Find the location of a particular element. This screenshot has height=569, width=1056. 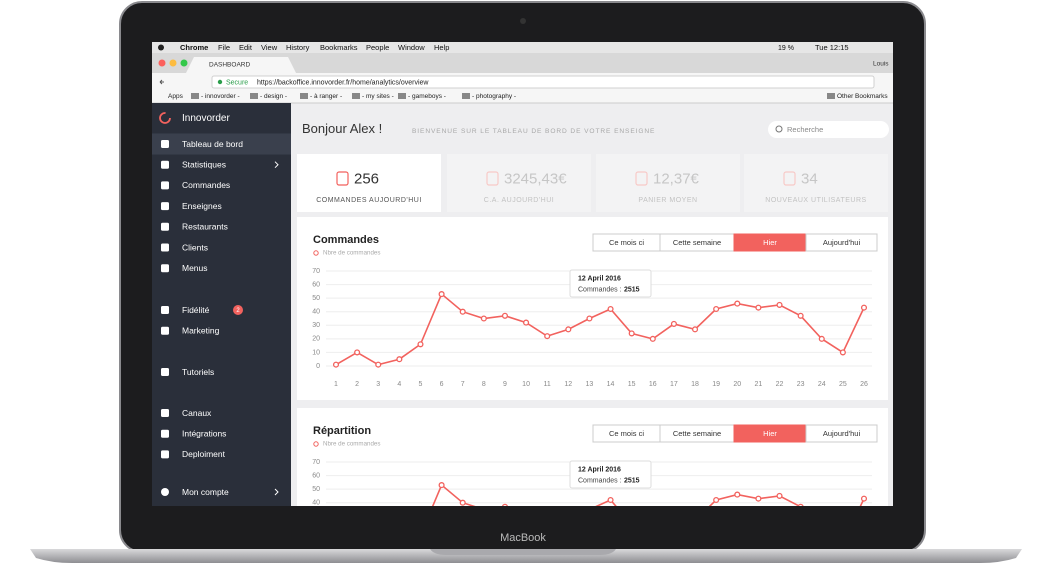

close-btn is located at coordinates (162, 63).